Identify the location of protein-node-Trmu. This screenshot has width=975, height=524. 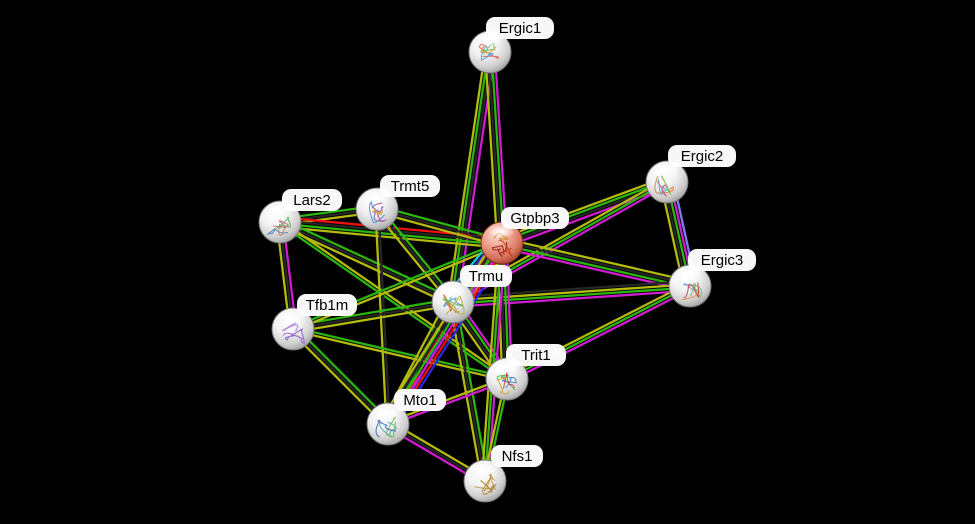
(453, 302).